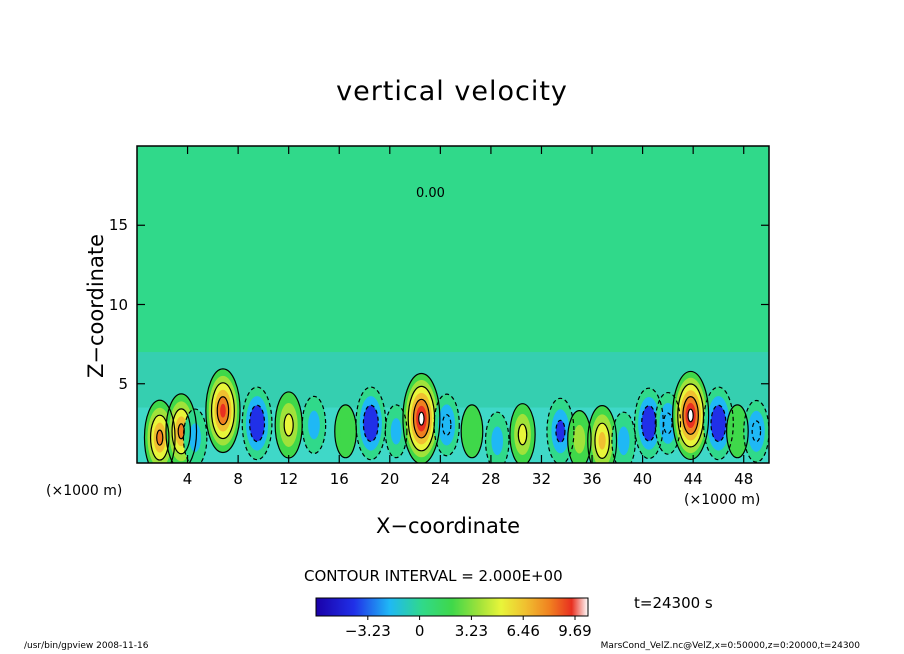  I want to click on colorbar-ticks, so click(471, 618).